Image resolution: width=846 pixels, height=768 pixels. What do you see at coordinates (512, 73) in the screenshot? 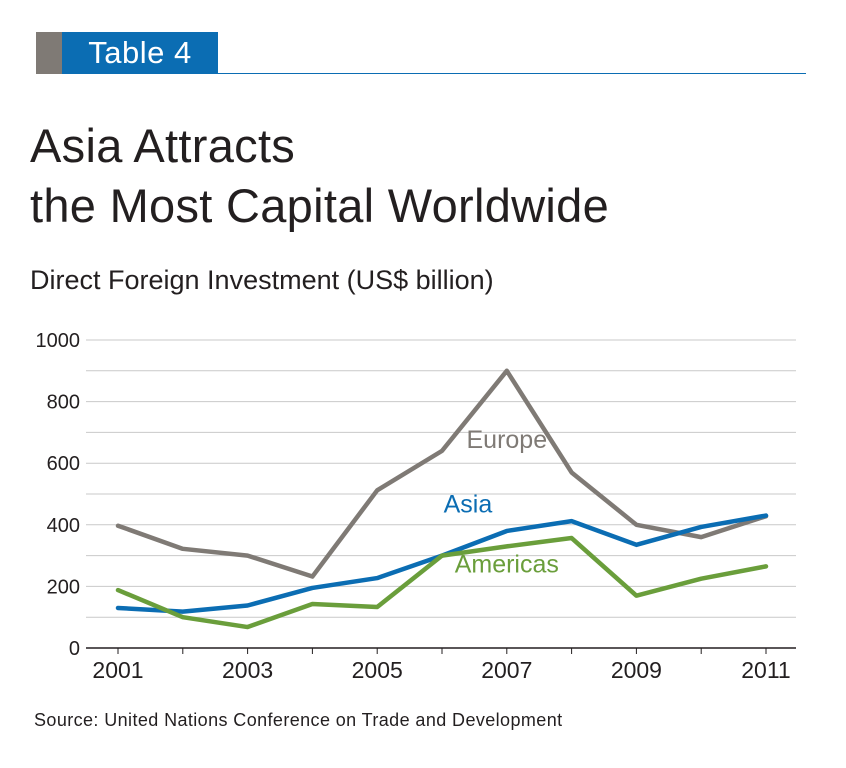
I see `header-rule` at bounding box center [512, 73].